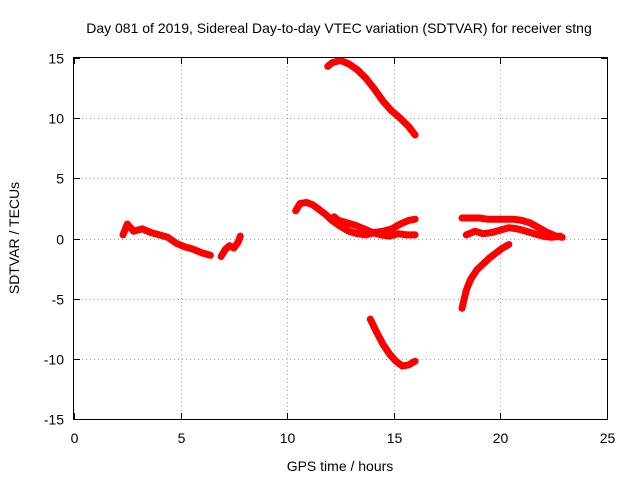  What do you see at coordinates (60, 179) in the screenshot?
I see `y-tick-label: 5` at bounding box center [60, 179].